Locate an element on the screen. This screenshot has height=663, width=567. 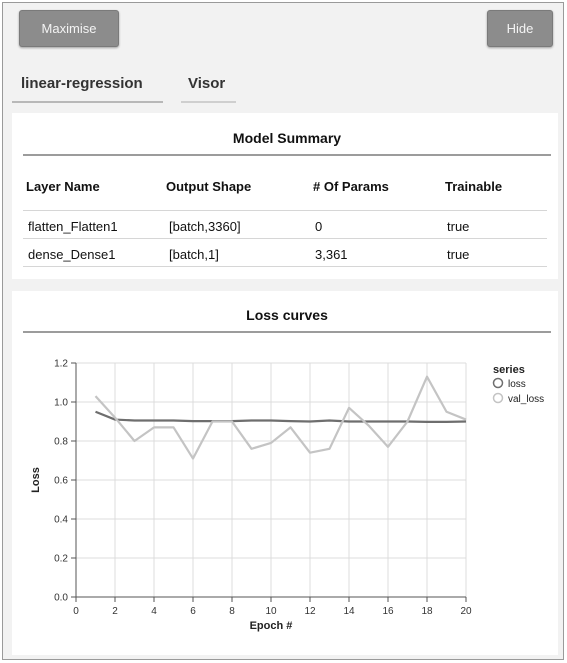
y-tick-labels: 0.0 0.2 0.4 0.6 0.8 1.0 1.2 is located at coordinates (65, 481).